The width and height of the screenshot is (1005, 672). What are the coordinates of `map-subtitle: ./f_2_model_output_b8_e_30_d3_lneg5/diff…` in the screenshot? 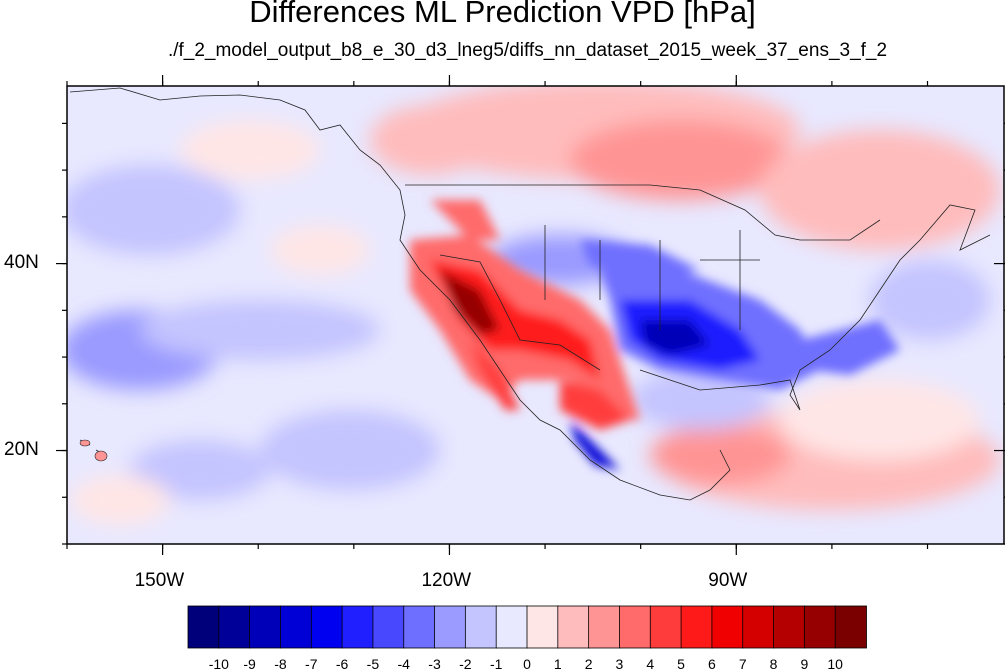 It's located at (527, 50).